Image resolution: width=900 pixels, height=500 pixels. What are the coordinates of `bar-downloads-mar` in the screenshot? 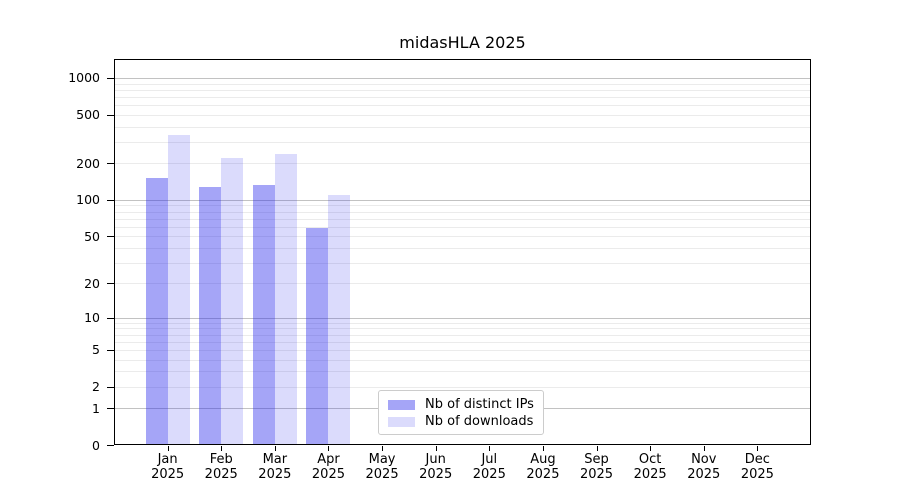 It's located at (285, 299).